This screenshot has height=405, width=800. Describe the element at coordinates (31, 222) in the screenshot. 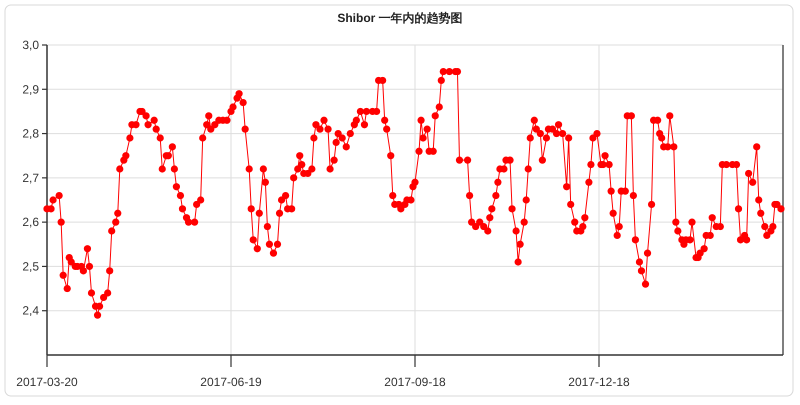

I see `y-tick-label: 2,6` at that location.